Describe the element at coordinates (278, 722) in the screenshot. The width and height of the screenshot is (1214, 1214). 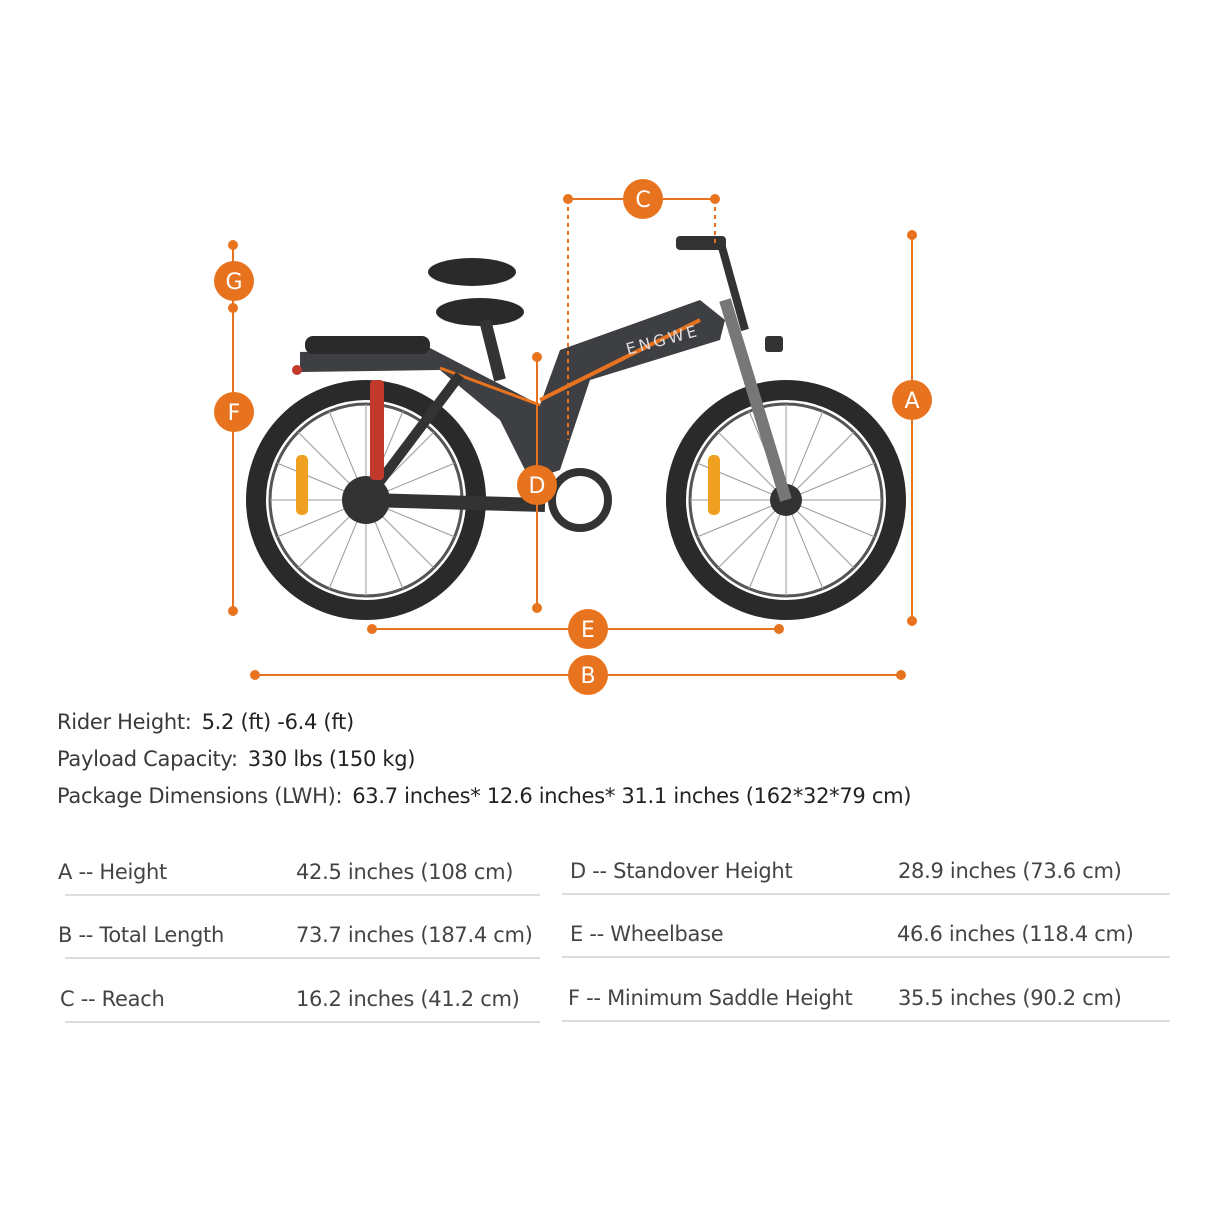
I see `spec-value: 5.2 (ft) -6.4 (ft)` at that location.